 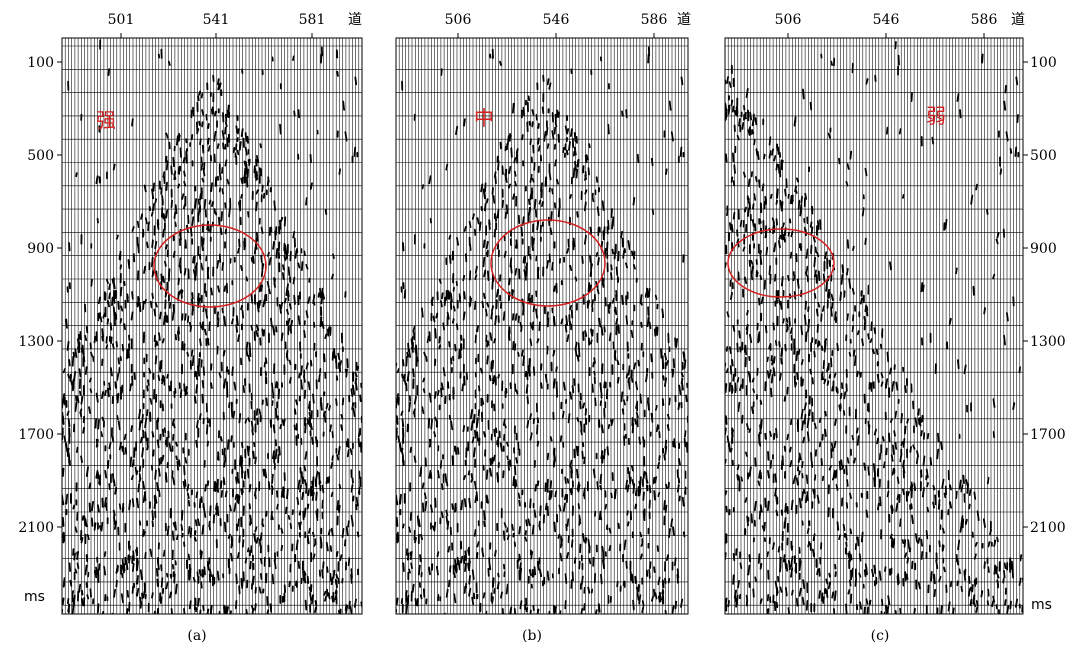 What do you see at coordinates (936, 116) in the screenshot?
I see `panel-c-annotation: 弱` at bounding box center [936, 116].